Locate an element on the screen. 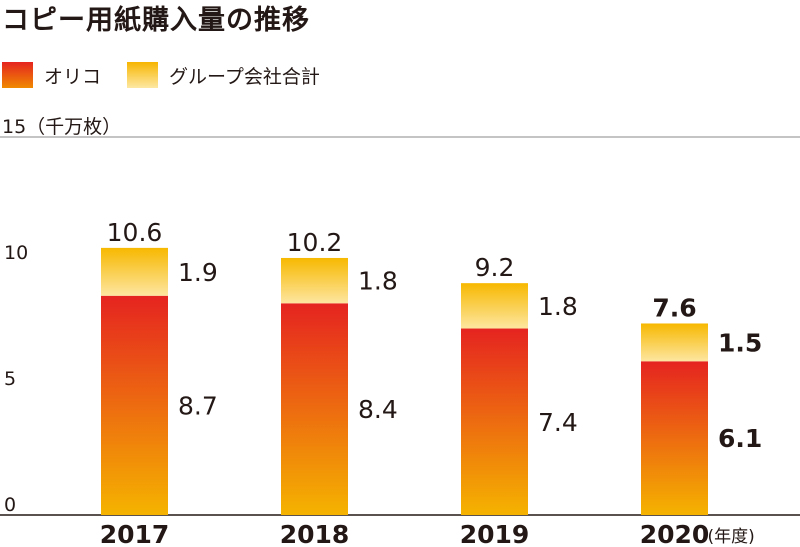  x-tick-label-2020: 2020 is located at coordinates (675, 533).